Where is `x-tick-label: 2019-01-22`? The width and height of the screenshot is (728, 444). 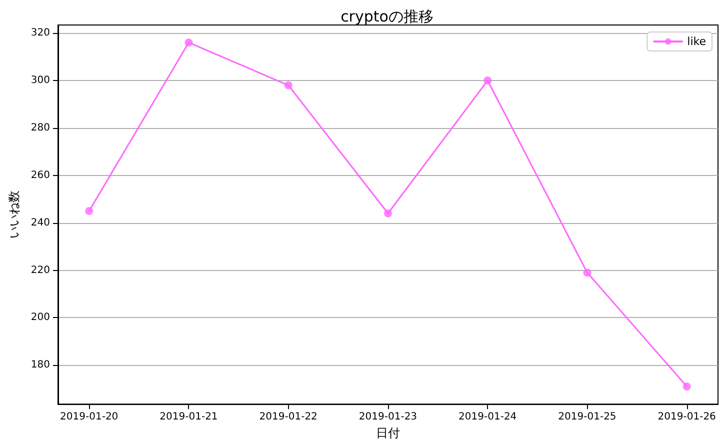 x-tick-label: 2019-01-22 is located at coordinates (288, 417).